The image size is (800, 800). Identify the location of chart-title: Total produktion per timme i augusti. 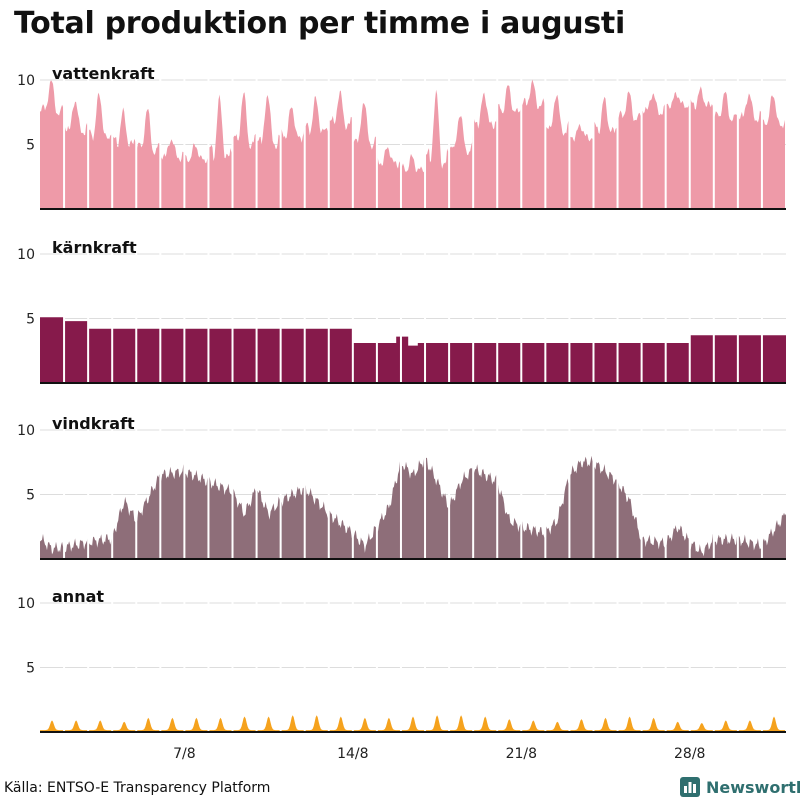
(319, 23).